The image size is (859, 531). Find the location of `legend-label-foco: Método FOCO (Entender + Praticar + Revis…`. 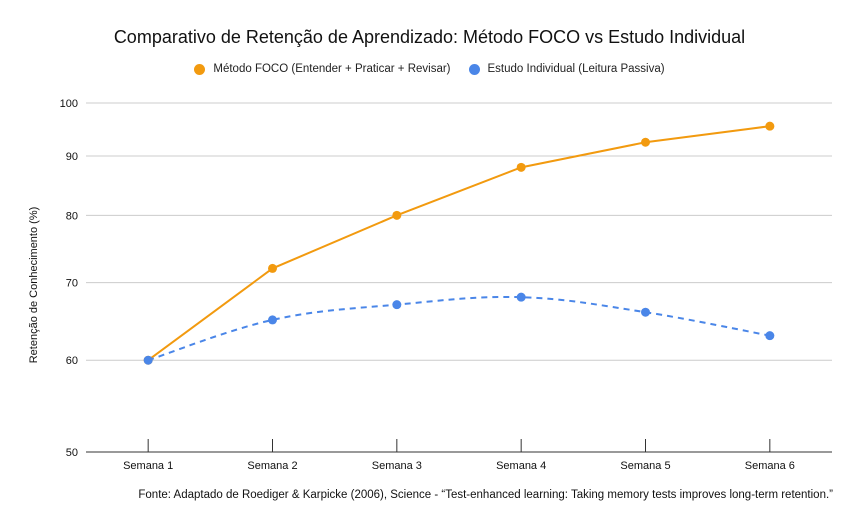

legend-label-foco: Método FOCO (Entender + Praticar + Revis… is located at coordinates (332, 69).